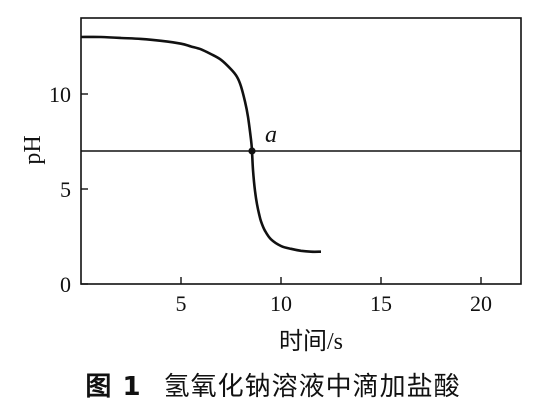 This screenshot has height=419, width=546. I want to click on y-tick-label: 10, so click(60, 94).